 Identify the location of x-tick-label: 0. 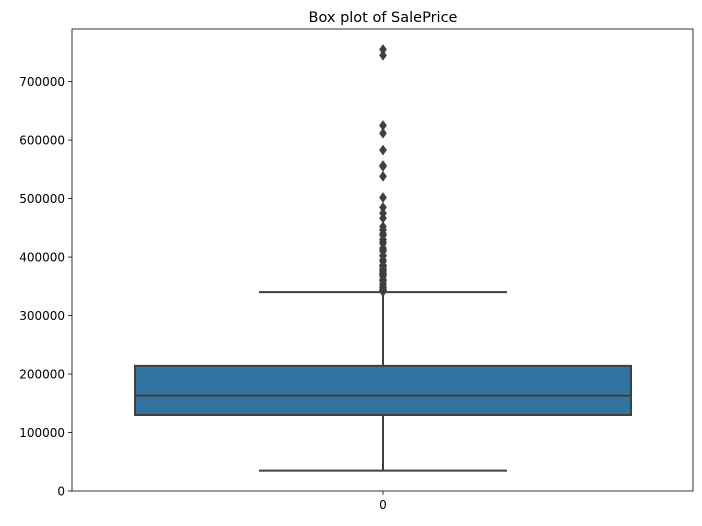
(383, 505).